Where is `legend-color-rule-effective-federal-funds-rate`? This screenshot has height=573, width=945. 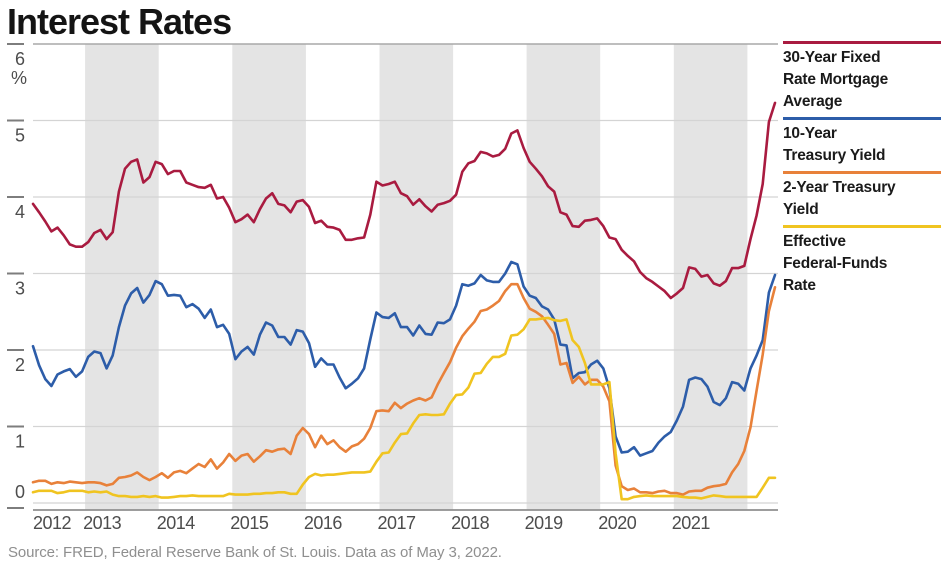
legend-color-rule-effective-federal-funds-rate is located at coordinates (862, 226).